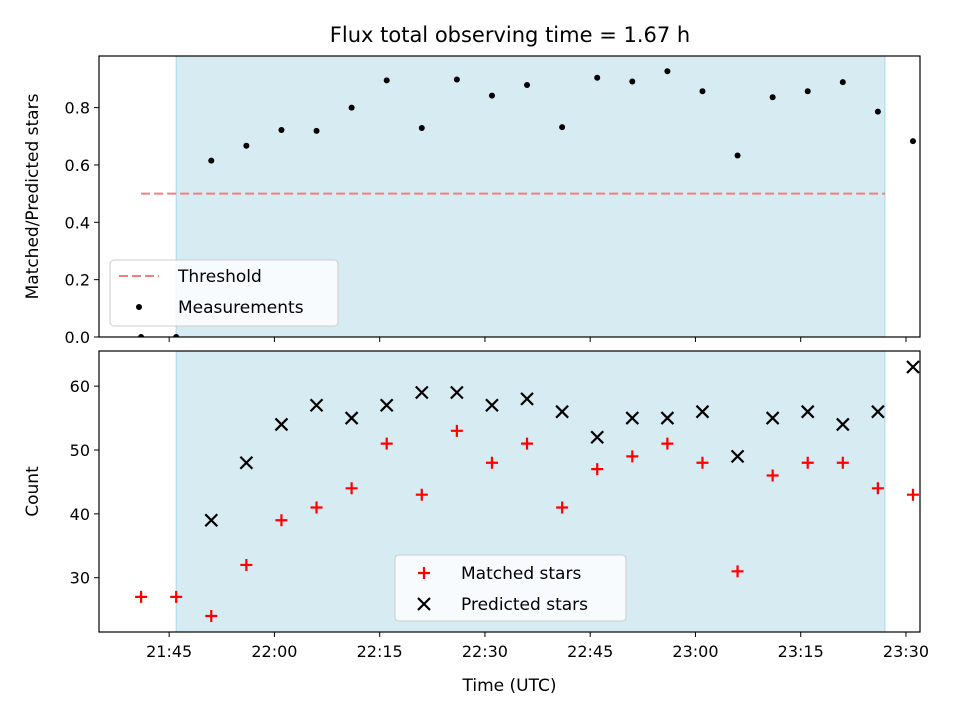 The width and height of the screenshot is (960, 720). What do you see at coordinates (424, 604) in the screenshot?
I see `legend-predicted-swatch` at bounding box center [424, 604].